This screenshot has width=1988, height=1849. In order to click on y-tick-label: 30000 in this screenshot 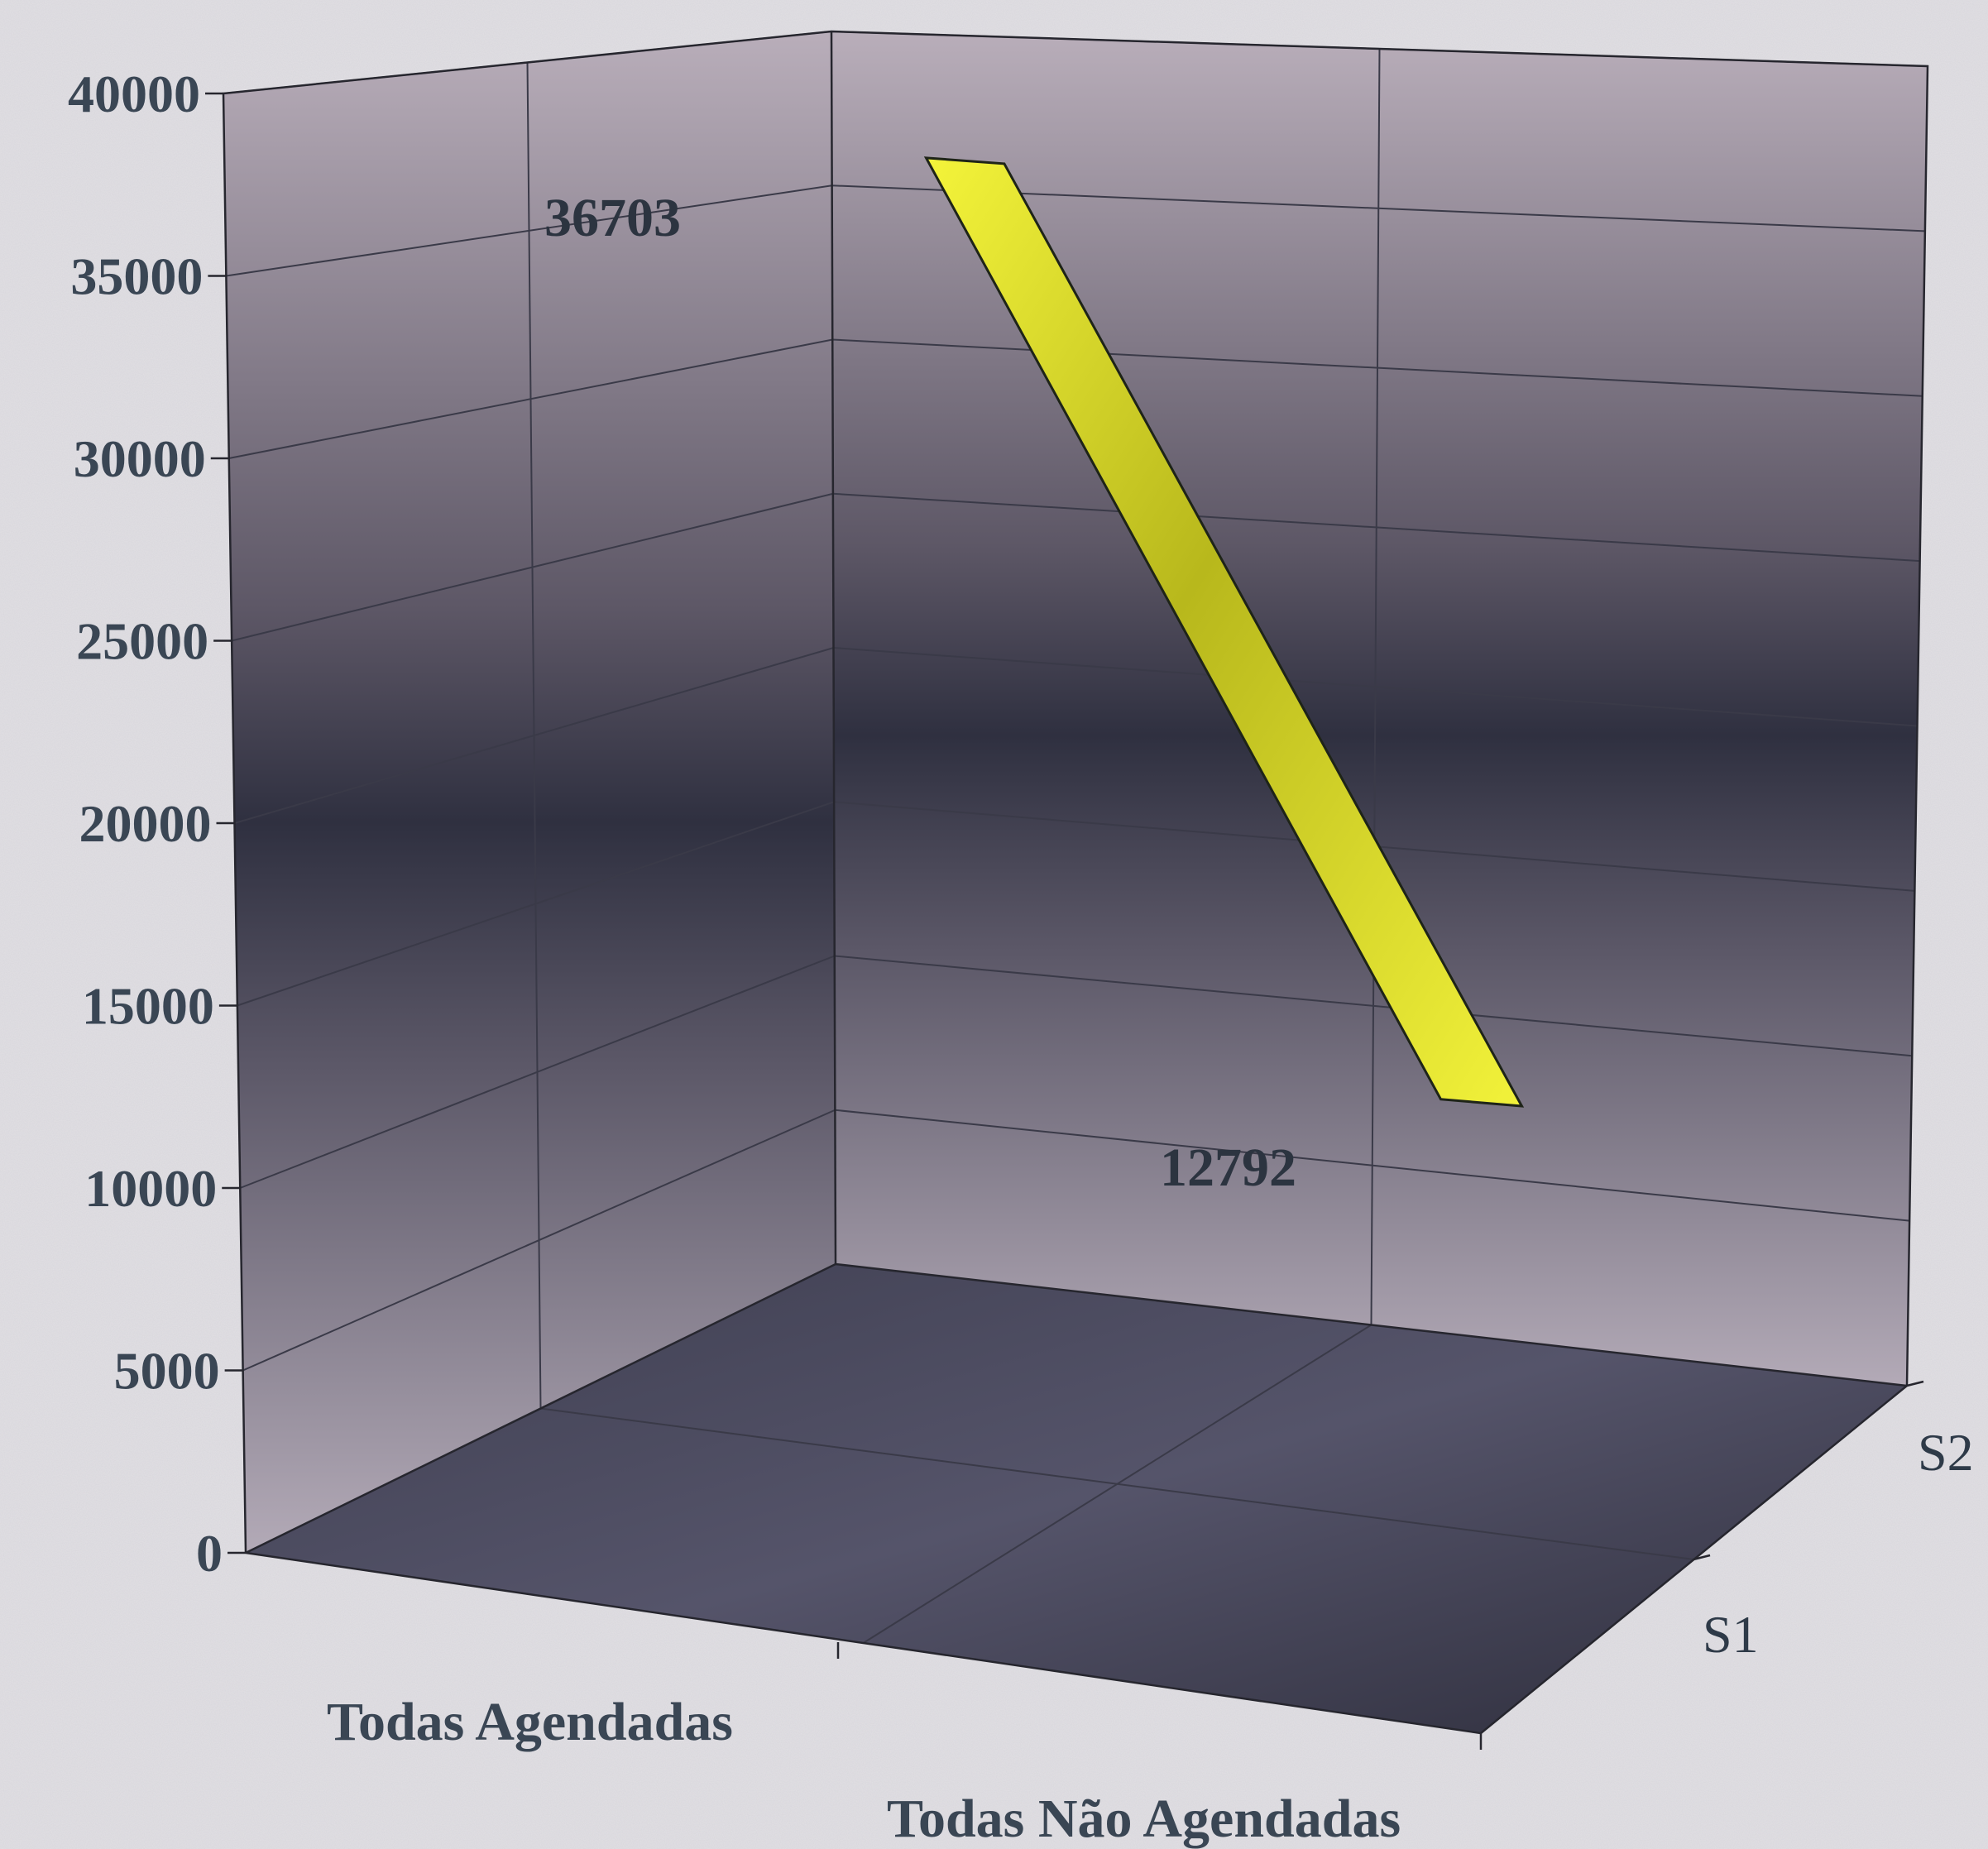, I will do `click(140, 458)`.